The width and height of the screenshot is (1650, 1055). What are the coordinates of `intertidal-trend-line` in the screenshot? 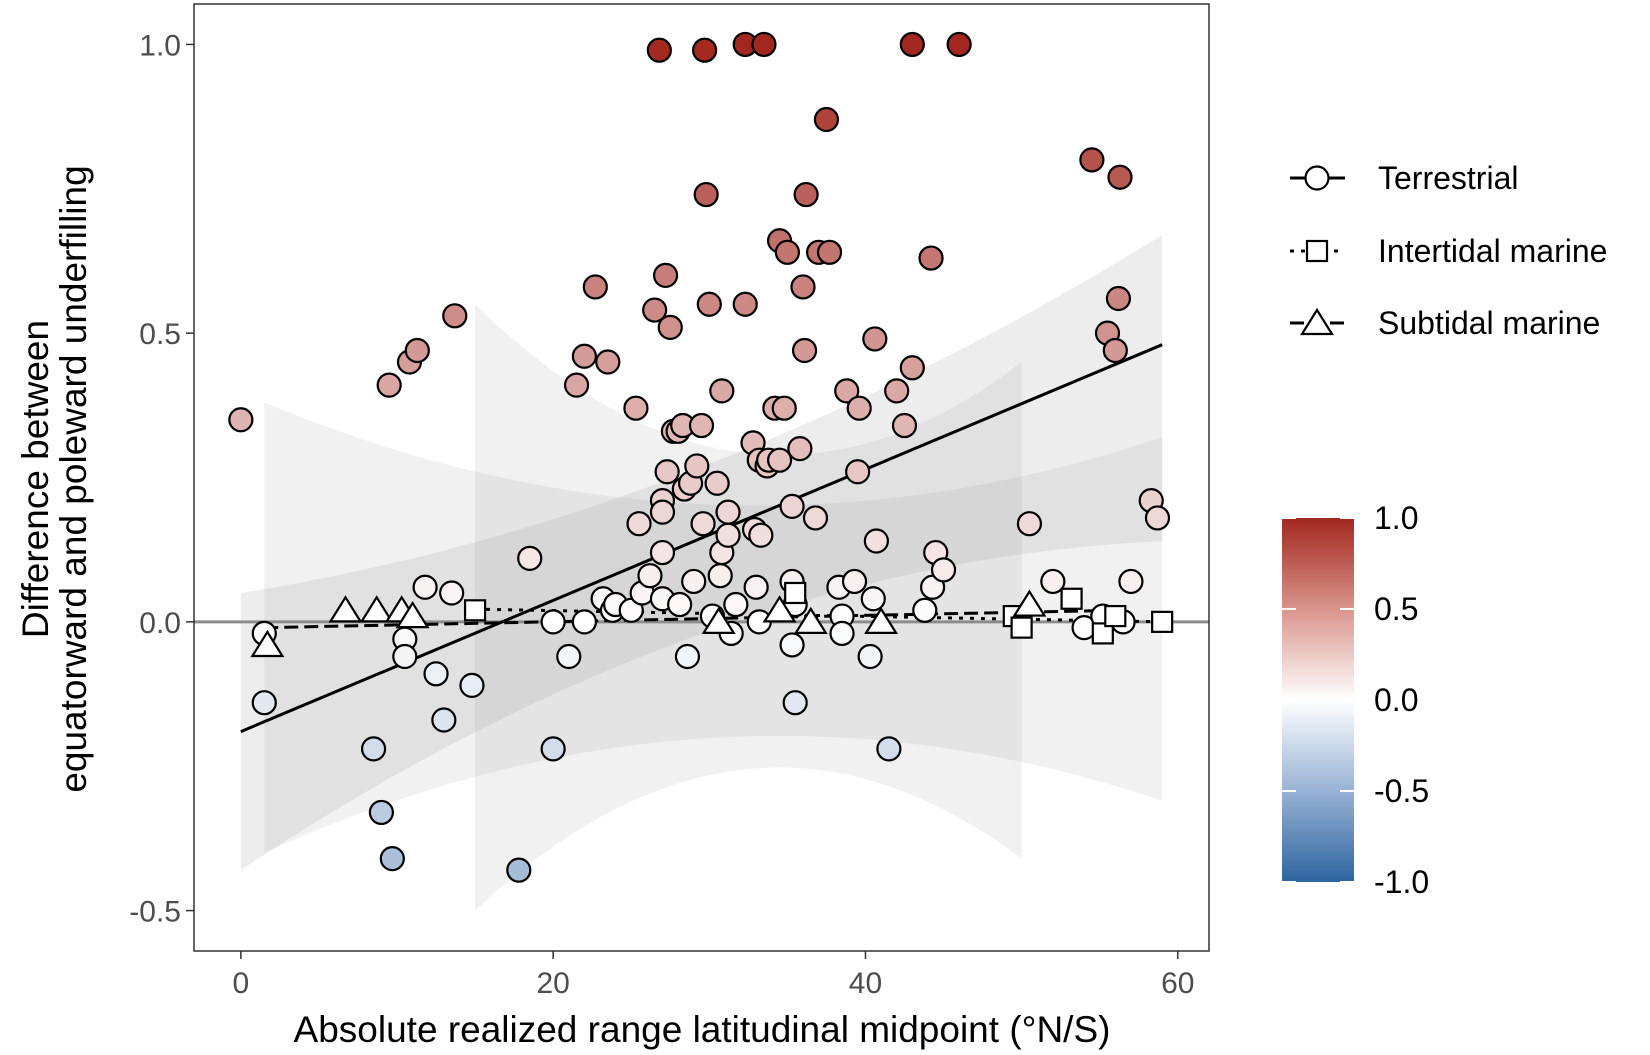 It's located at (819, 615).